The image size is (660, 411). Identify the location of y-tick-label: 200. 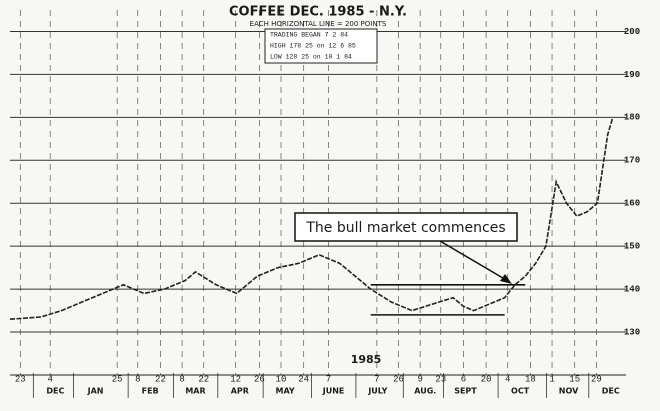
(632, 32).